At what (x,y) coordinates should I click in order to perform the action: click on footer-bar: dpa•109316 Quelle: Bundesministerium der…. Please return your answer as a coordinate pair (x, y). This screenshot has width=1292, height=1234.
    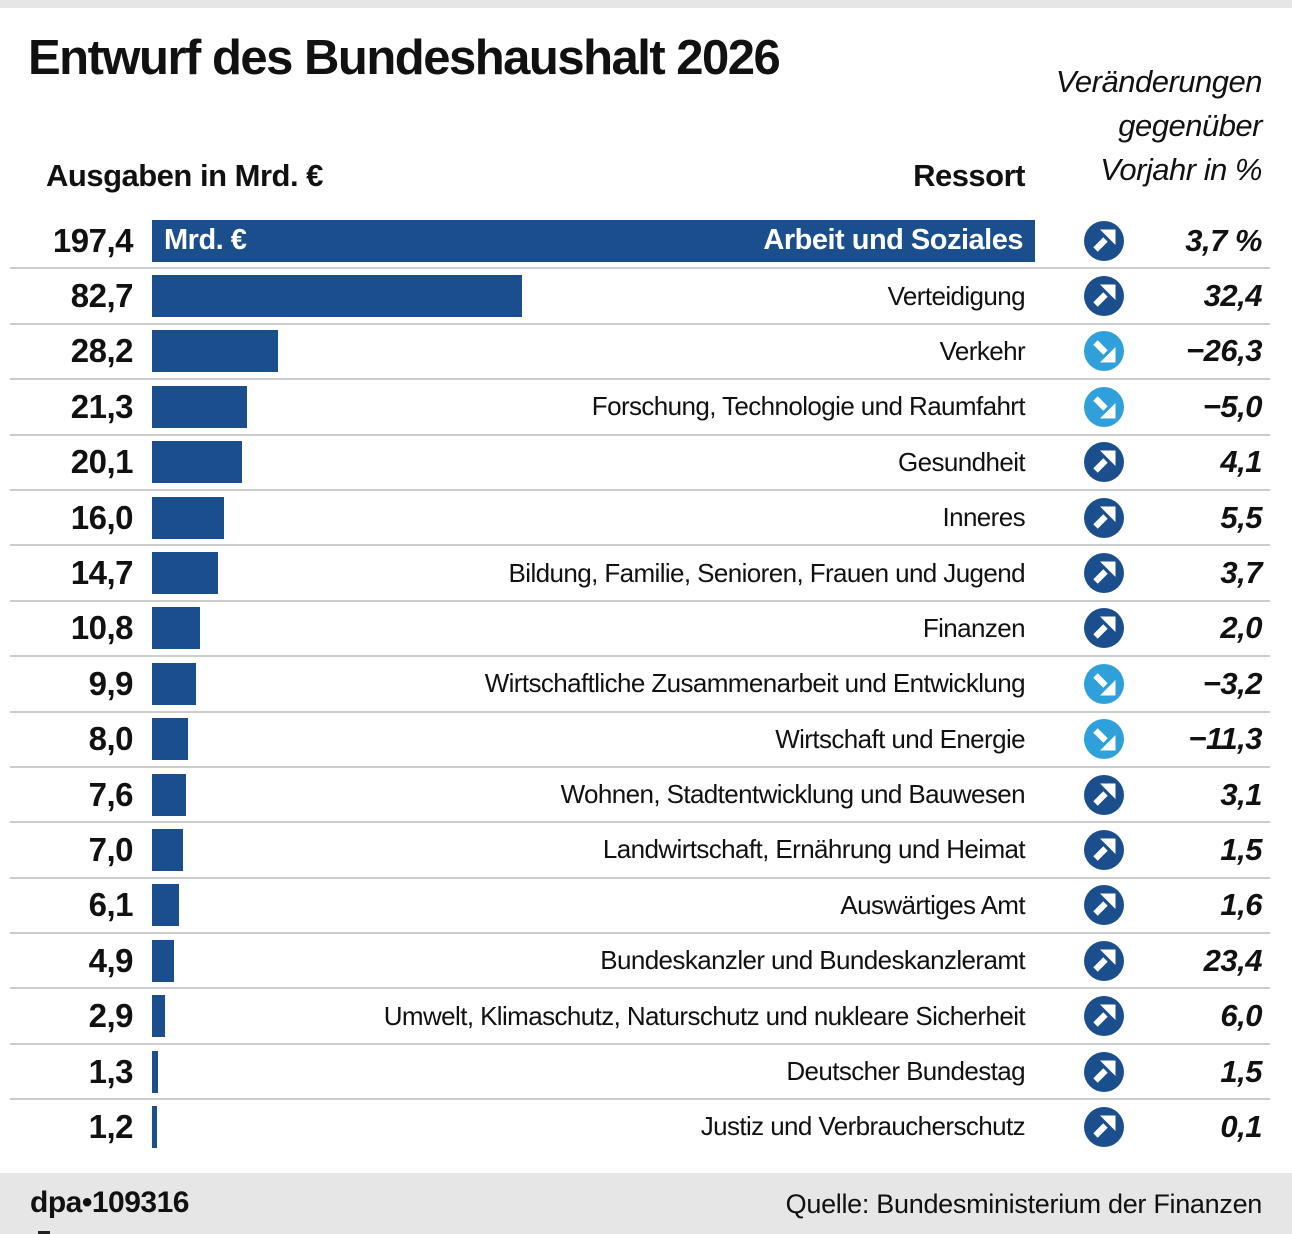
    Looking at the image, I should click on (646, 1203).